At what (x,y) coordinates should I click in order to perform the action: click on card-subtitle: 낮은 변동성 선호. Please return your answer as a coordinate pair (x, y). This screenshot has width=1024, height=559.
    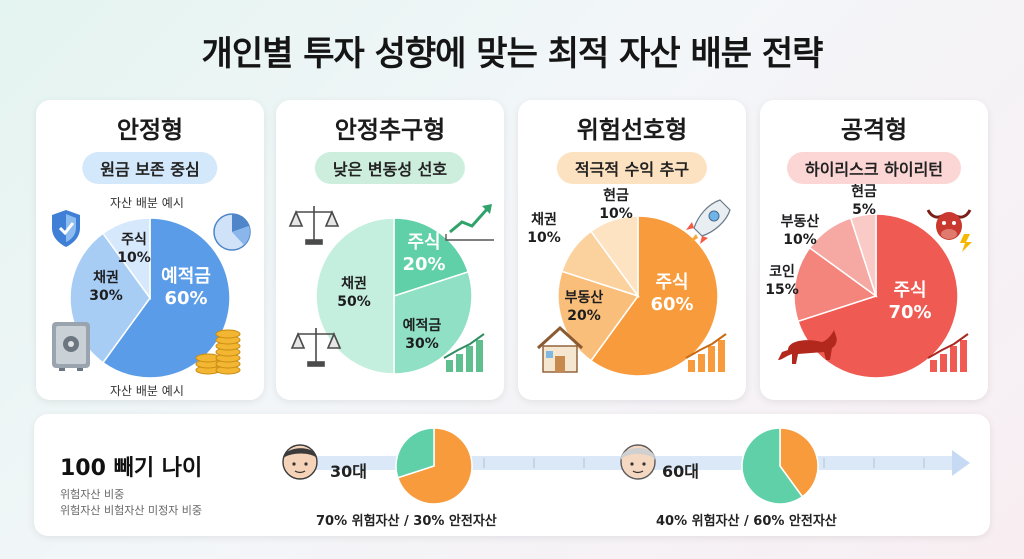
    Looking at the image, I should click on (390, 168).